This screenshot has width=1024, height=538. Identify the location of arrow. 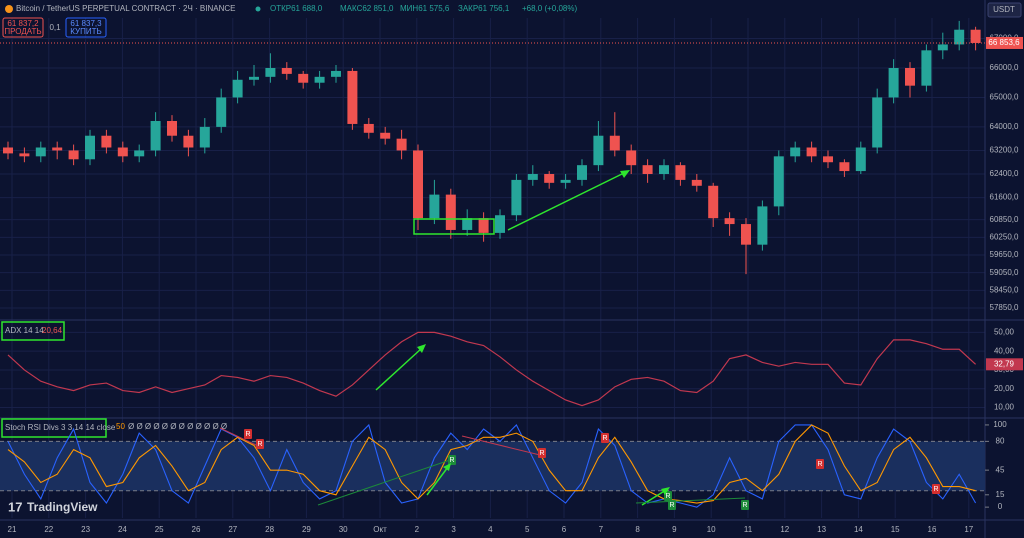
(399, 369).